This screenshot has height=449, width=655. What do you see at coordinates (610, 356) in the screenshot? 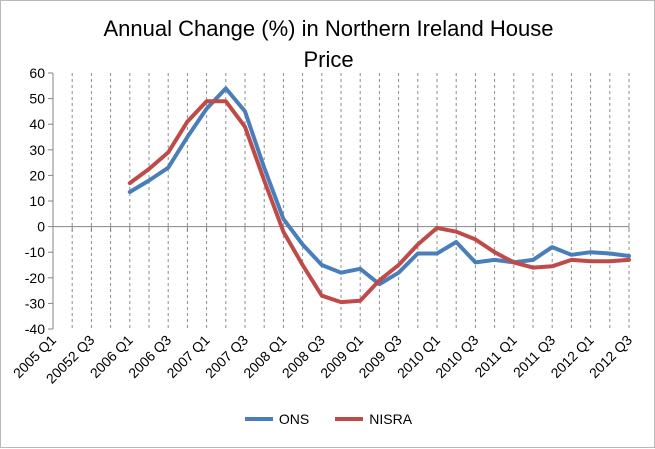
I see `x-axis-tick-label: 2012 Q3` at bounding box center [610, 356].